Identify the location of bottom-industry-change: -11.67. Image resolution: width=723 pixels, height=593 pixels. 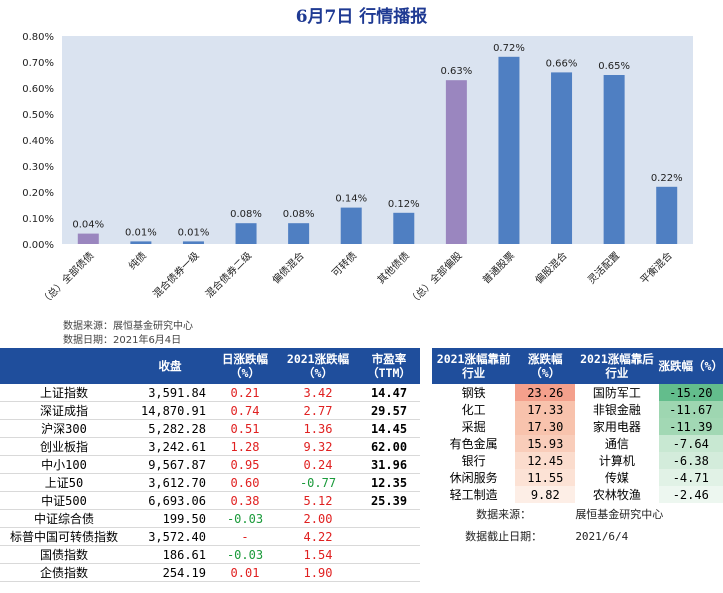
(690, 409).